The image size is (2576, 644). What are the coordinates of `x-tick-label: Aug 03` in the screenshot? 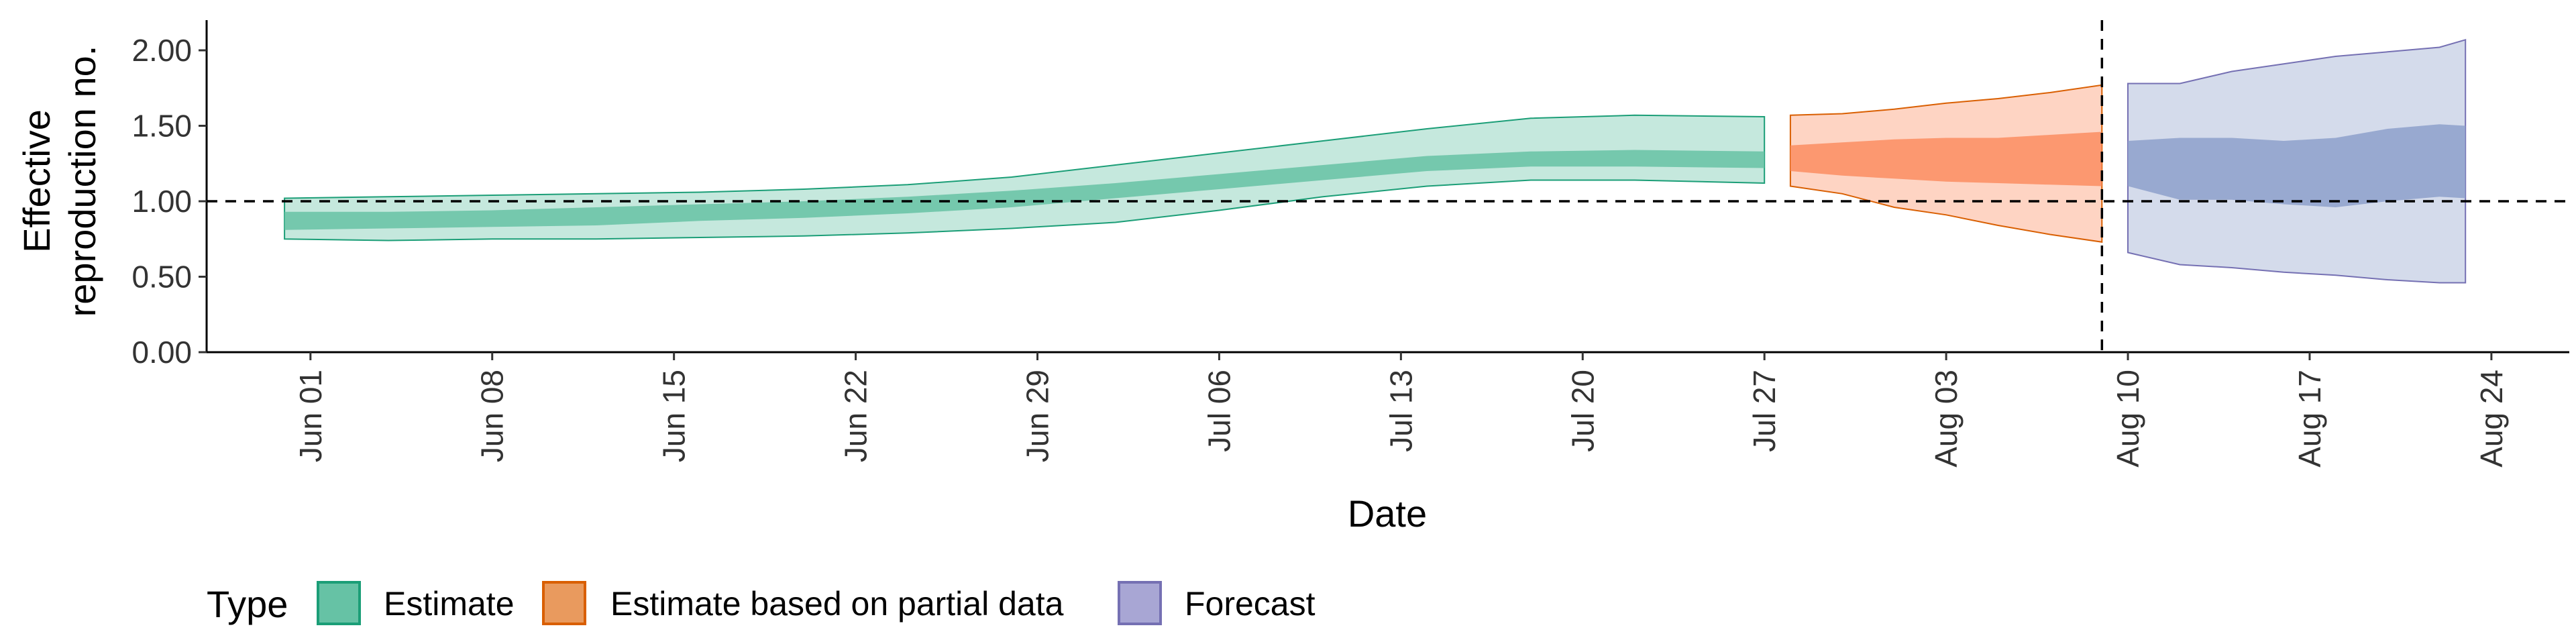 It's located at (1946, 419).